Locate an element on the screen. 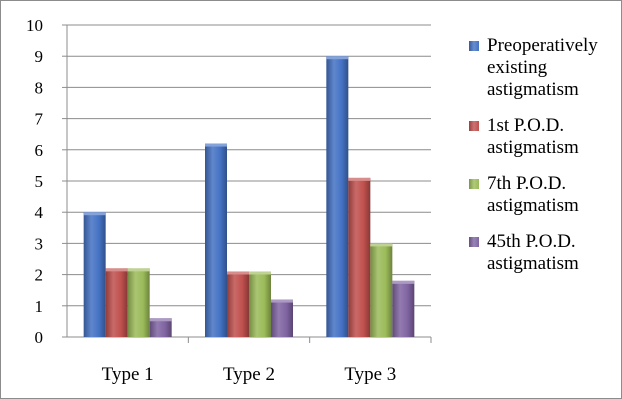 This screenshot has height=399, width=622. y-tick-label: 2 is located at coordinates (39, 275).